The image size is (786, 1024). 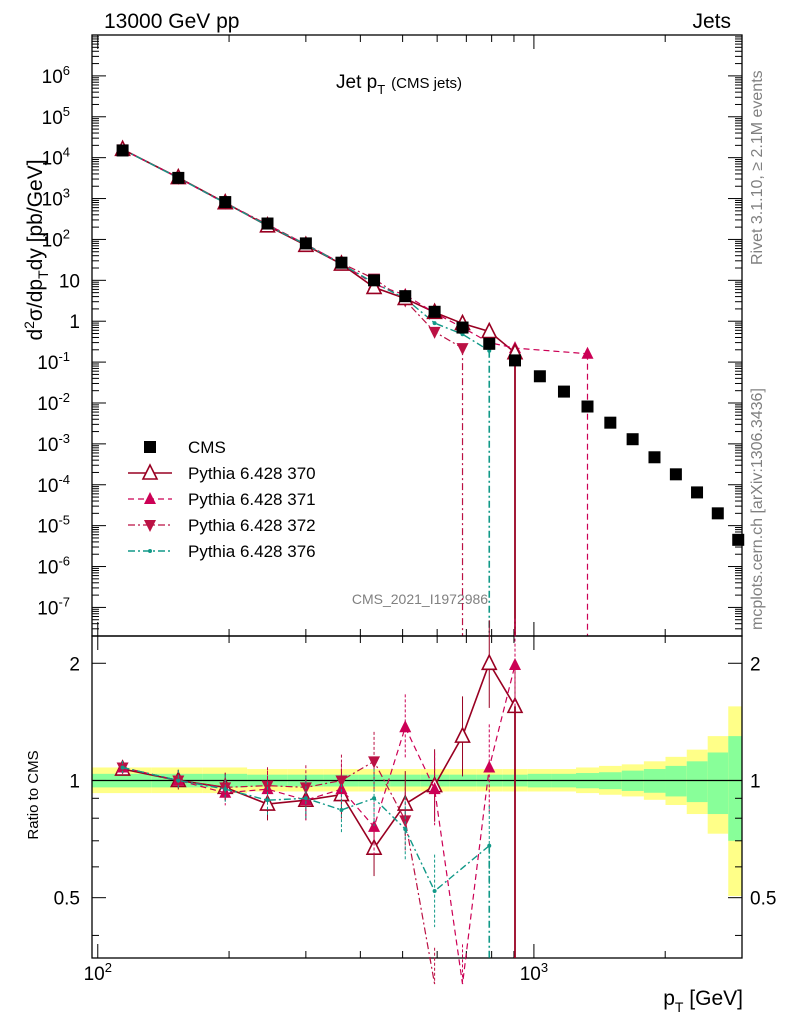 What do you see at coordinates (53, 525) in the screenshot?
I see `y-tick-label: 10⁻⁵` at bounding box center [53, 525].